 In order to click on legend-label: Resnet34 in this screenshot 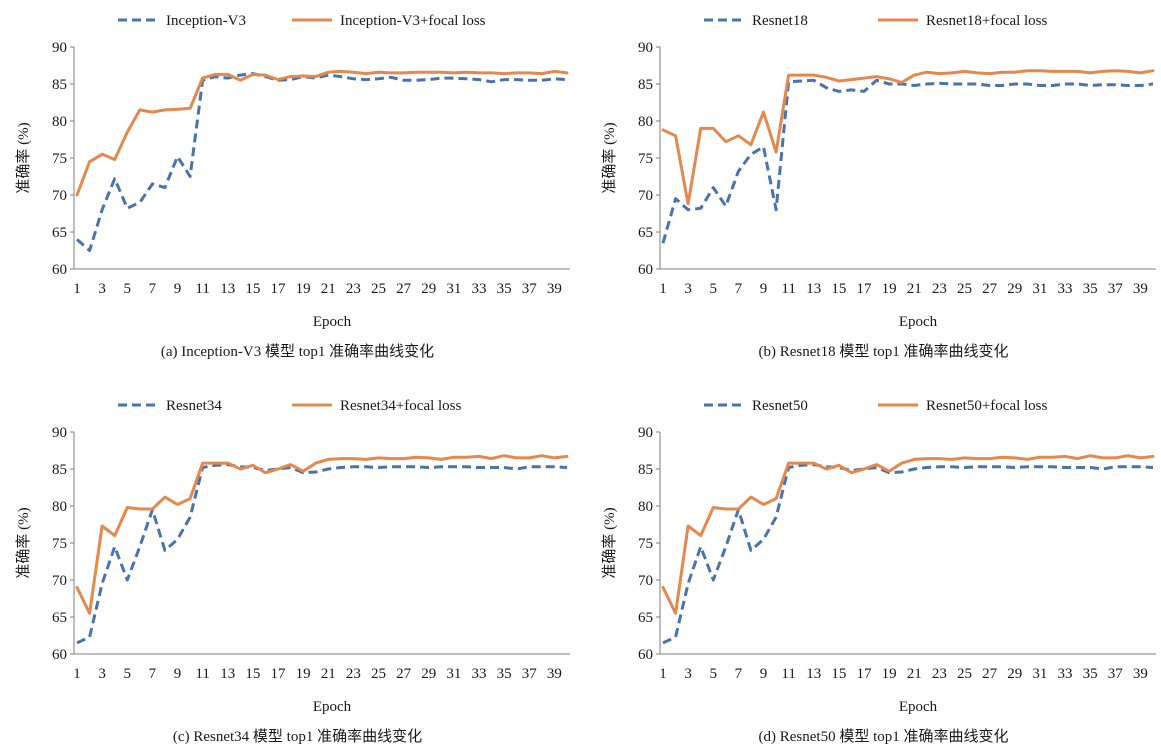, I will do `click(194, 406)`.